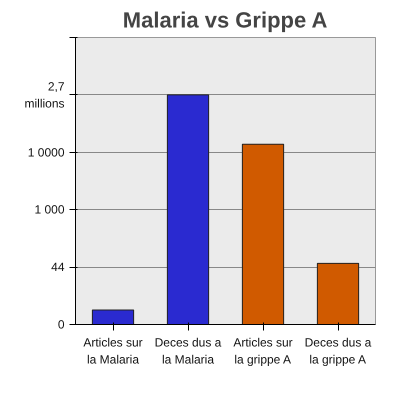 Image resolution: width=400 pixels, height=394 pixels. I want to click on x-tick-label: Articles sur la grippe A, so click(263, 351).